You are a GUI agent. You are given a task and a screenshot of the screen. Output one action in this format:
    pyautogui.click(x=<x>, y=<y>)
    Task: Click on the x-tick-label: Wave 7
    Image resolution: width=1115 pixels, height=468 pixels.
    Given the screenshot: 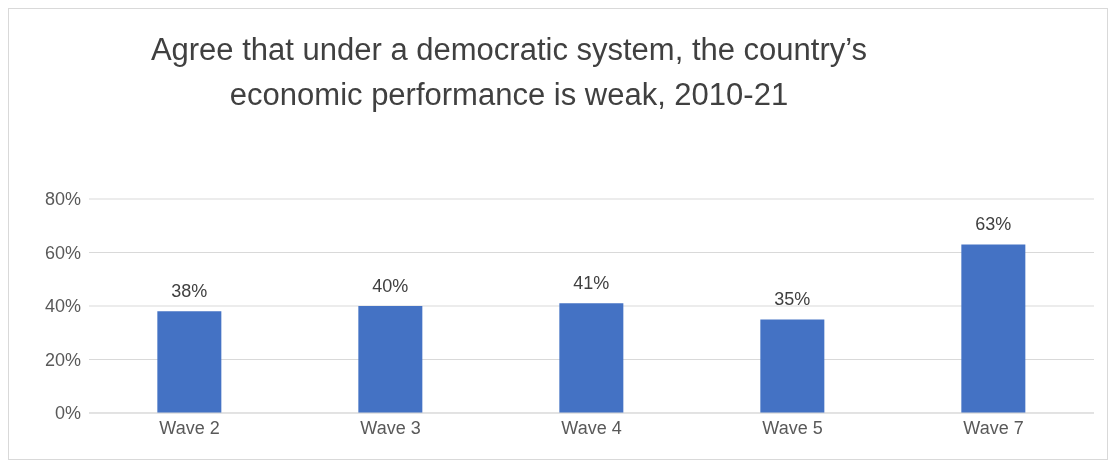 What is the action you would take?
    pyautogui.click(x=993, y=427)
    